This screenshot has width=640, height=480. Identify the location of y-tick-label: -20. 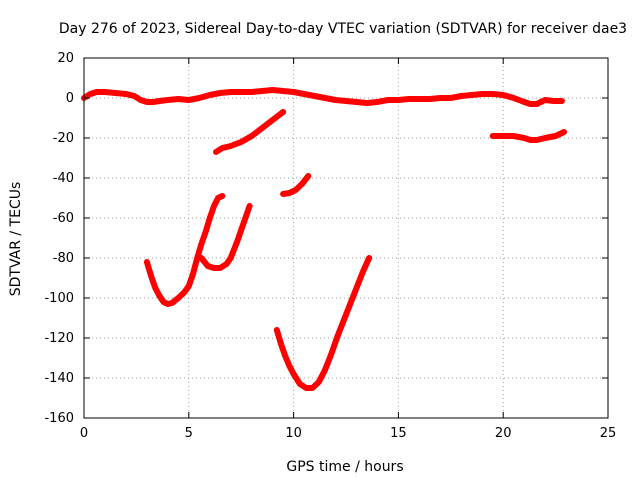
(63, 138).